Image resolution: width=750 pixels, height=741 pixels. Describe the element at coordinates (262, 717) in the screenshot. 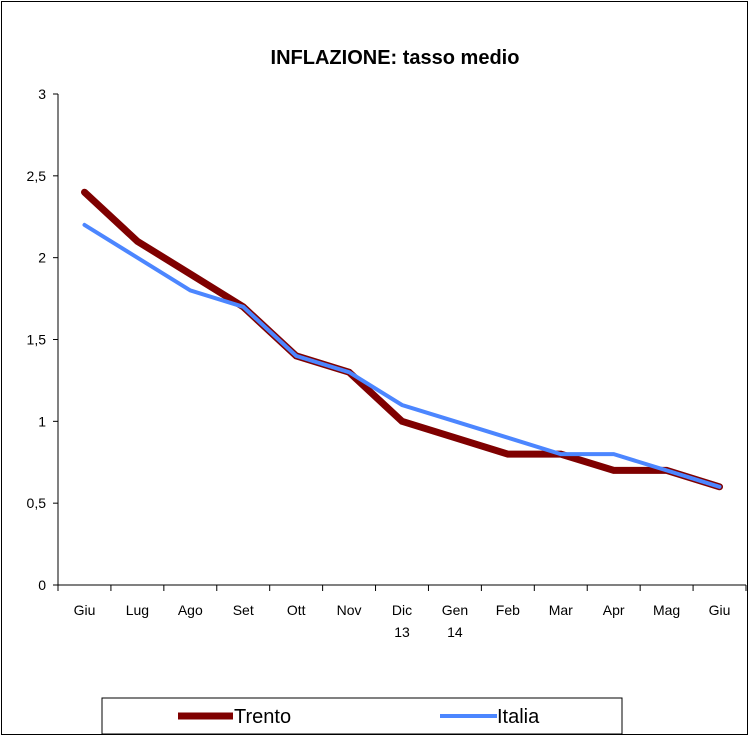

I see `legend-label-trento: Trento` at that location.